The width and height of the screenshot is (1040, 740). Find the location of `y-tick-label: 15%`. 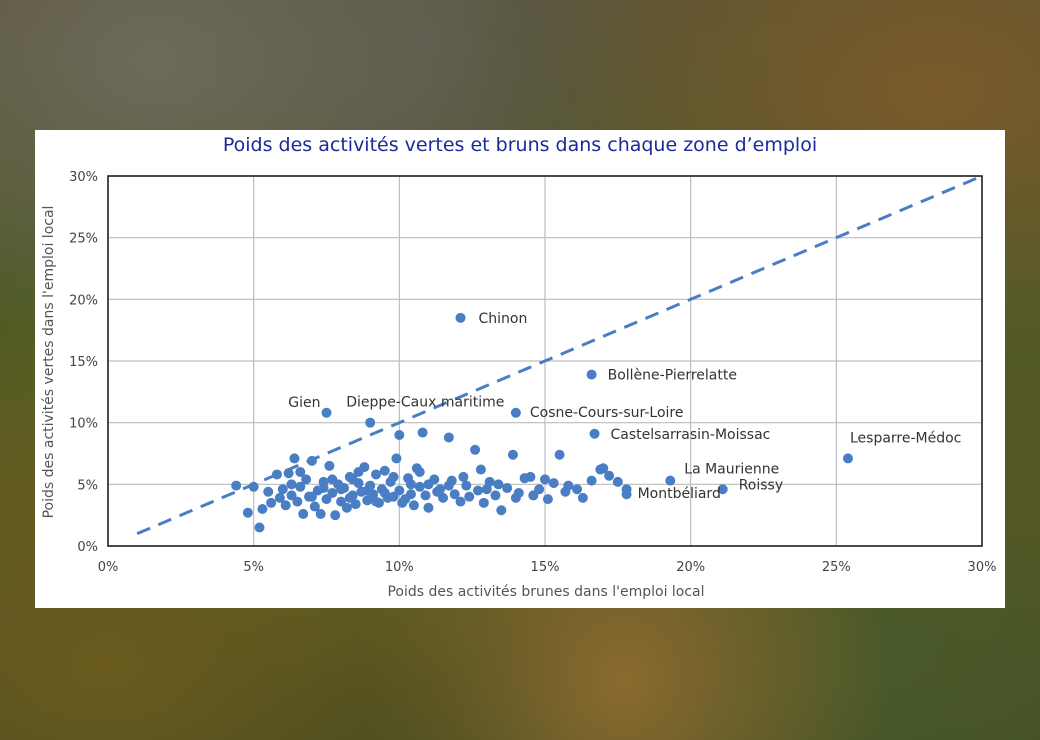

y-tick-label: 15% is located at coordinates (83, 362).